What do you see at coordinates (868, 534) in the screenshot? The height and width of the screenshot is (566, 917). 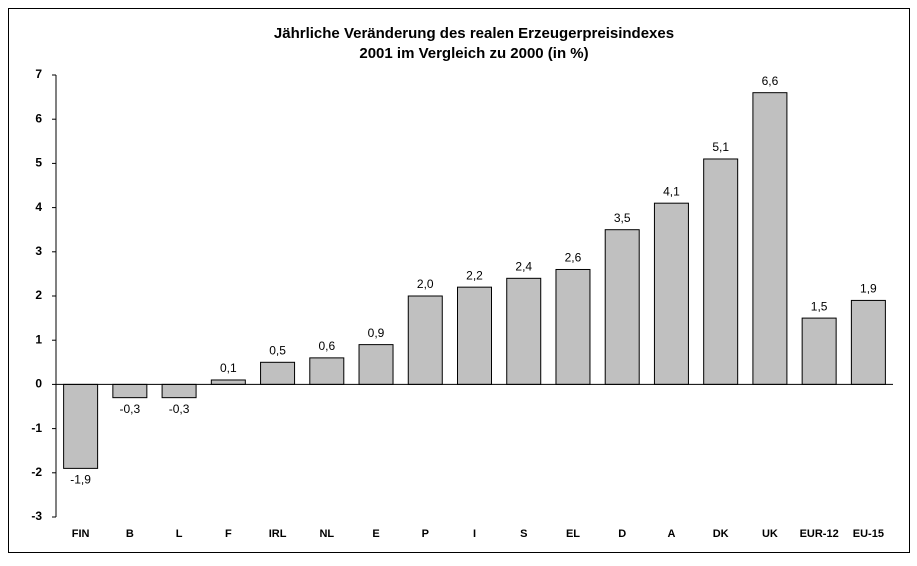 I see `x-tick-label: EU-15` at bounding box center [868, 534].